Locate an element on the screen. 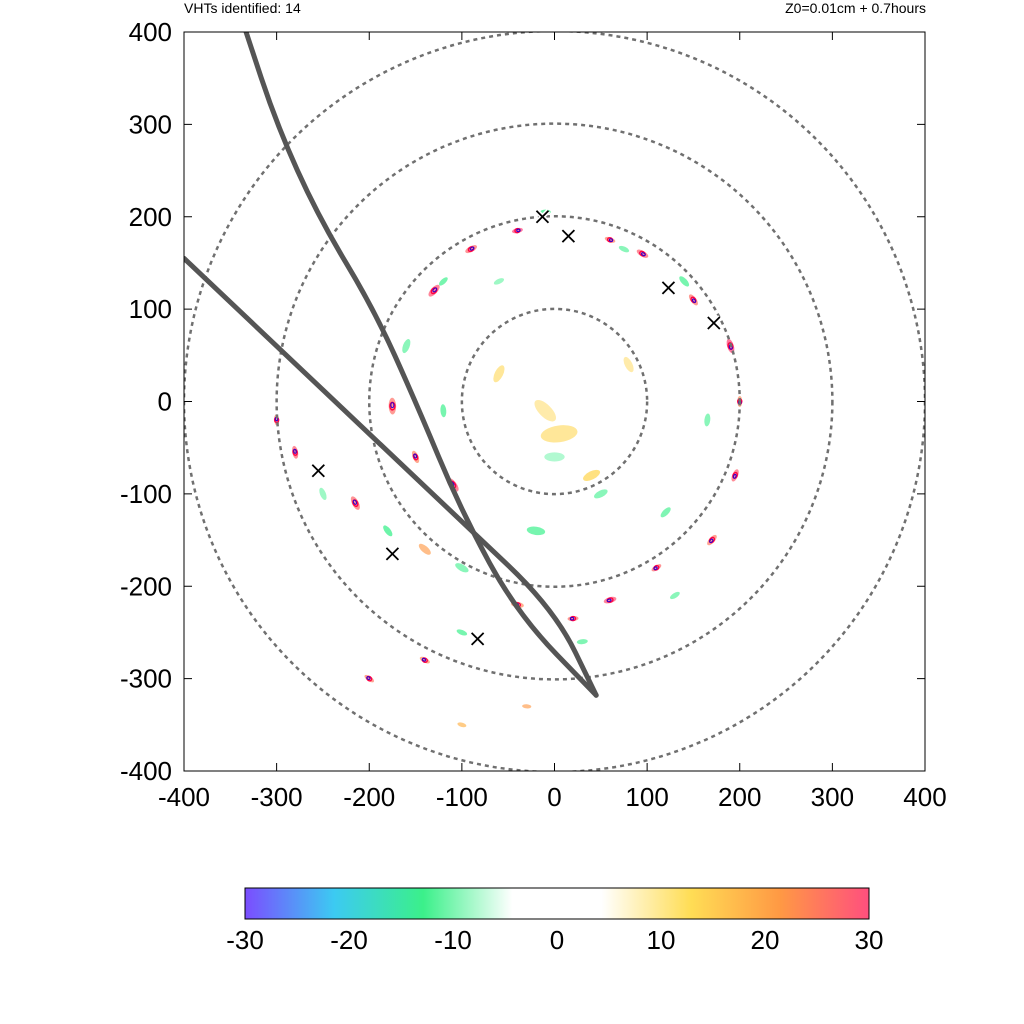  y-tick-label: 300 is located at coordinates (150, 124).